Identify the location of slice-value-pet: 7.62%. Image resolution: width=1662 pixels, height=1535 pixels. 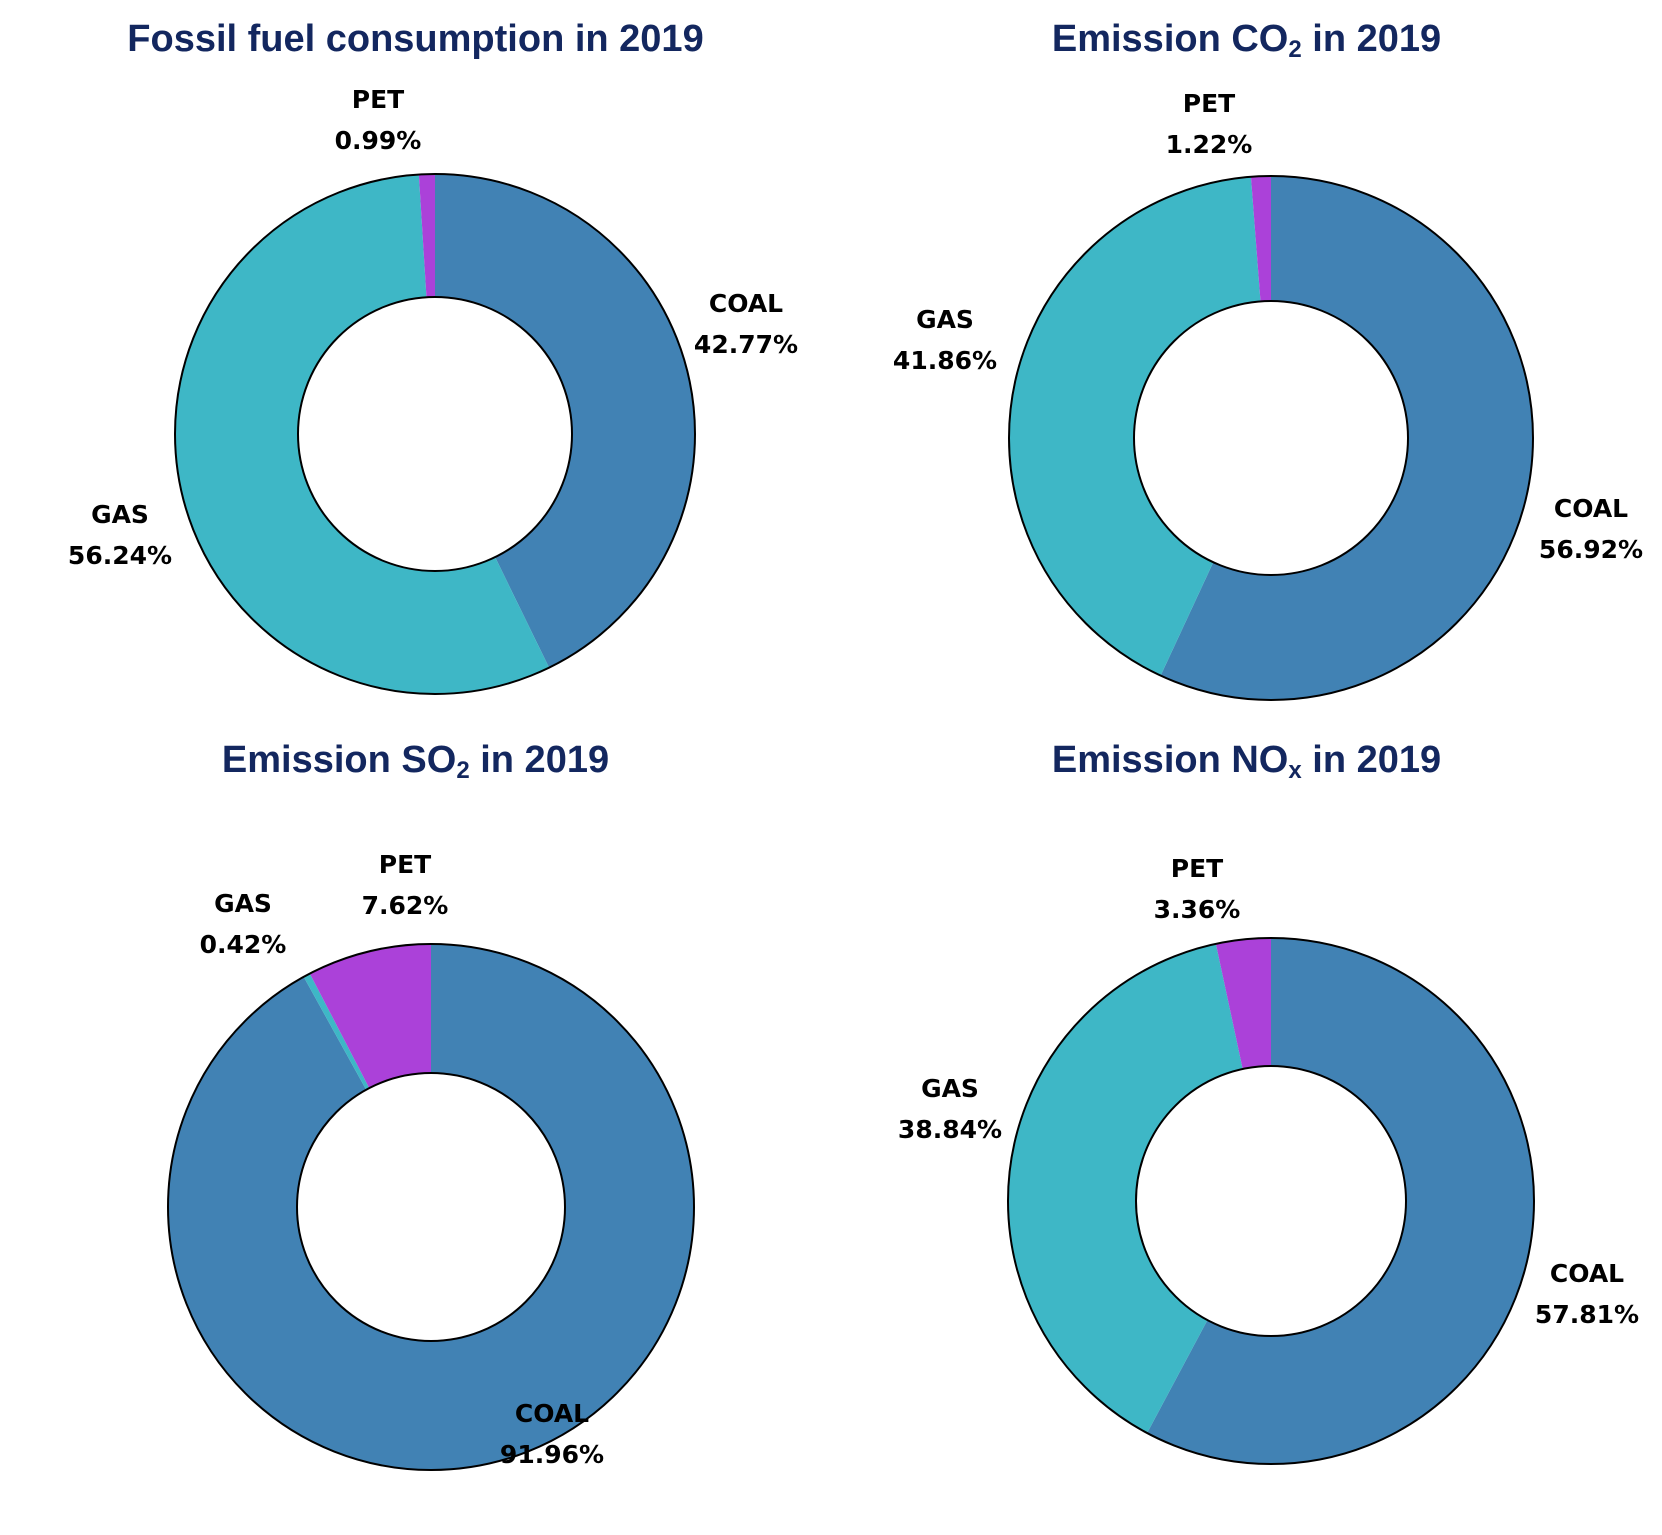
(405, 905).